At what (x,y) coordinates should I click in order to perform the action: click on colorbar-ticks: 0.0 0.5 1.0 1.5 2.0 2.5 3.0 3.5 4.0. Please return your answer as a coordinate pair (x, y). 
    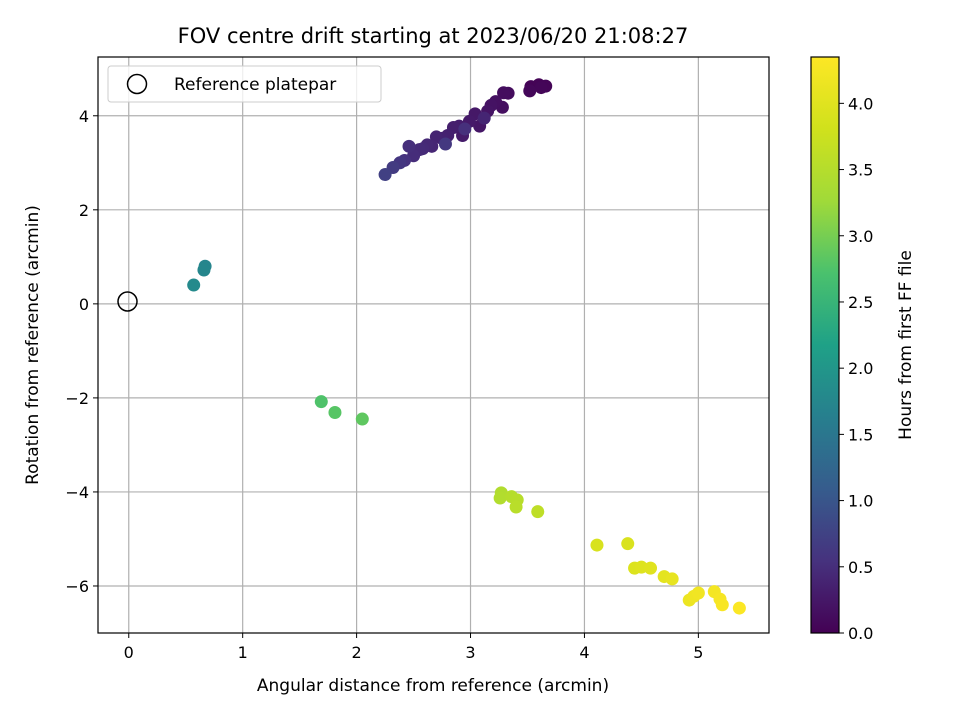
    Looking at the image, I should click on (856, 368).